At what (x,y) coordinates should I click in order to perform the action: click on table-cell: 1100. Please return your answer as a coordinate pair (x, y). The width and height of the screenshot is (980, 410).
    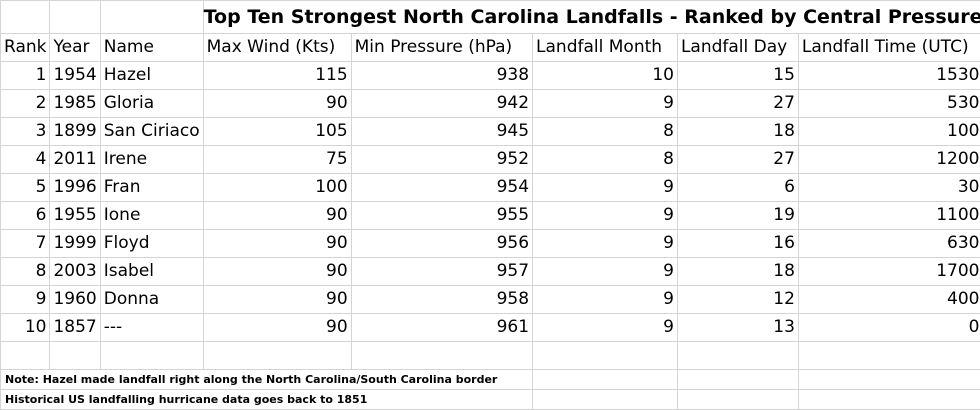
    Looking at the image, I should click on (889, 216).